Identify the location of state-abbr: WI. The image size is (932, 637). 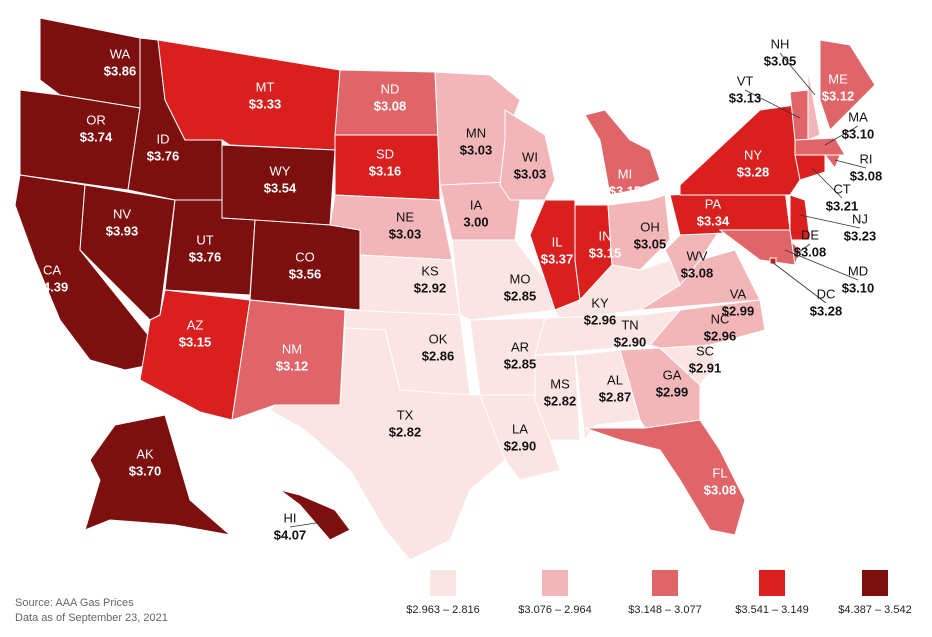
(530, 156).